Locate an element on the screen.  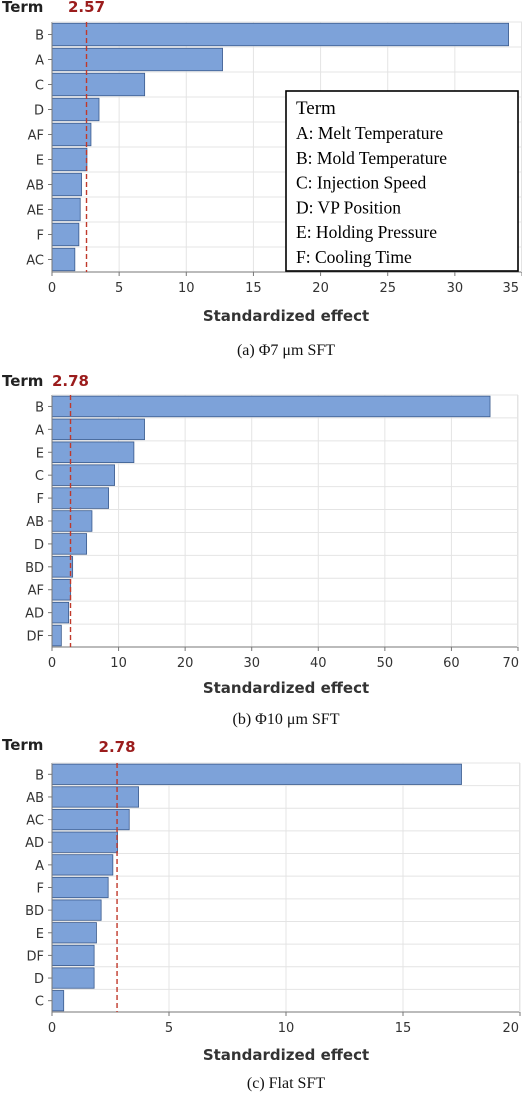
y-tick-label: AB is located at coordinates (35, 522).